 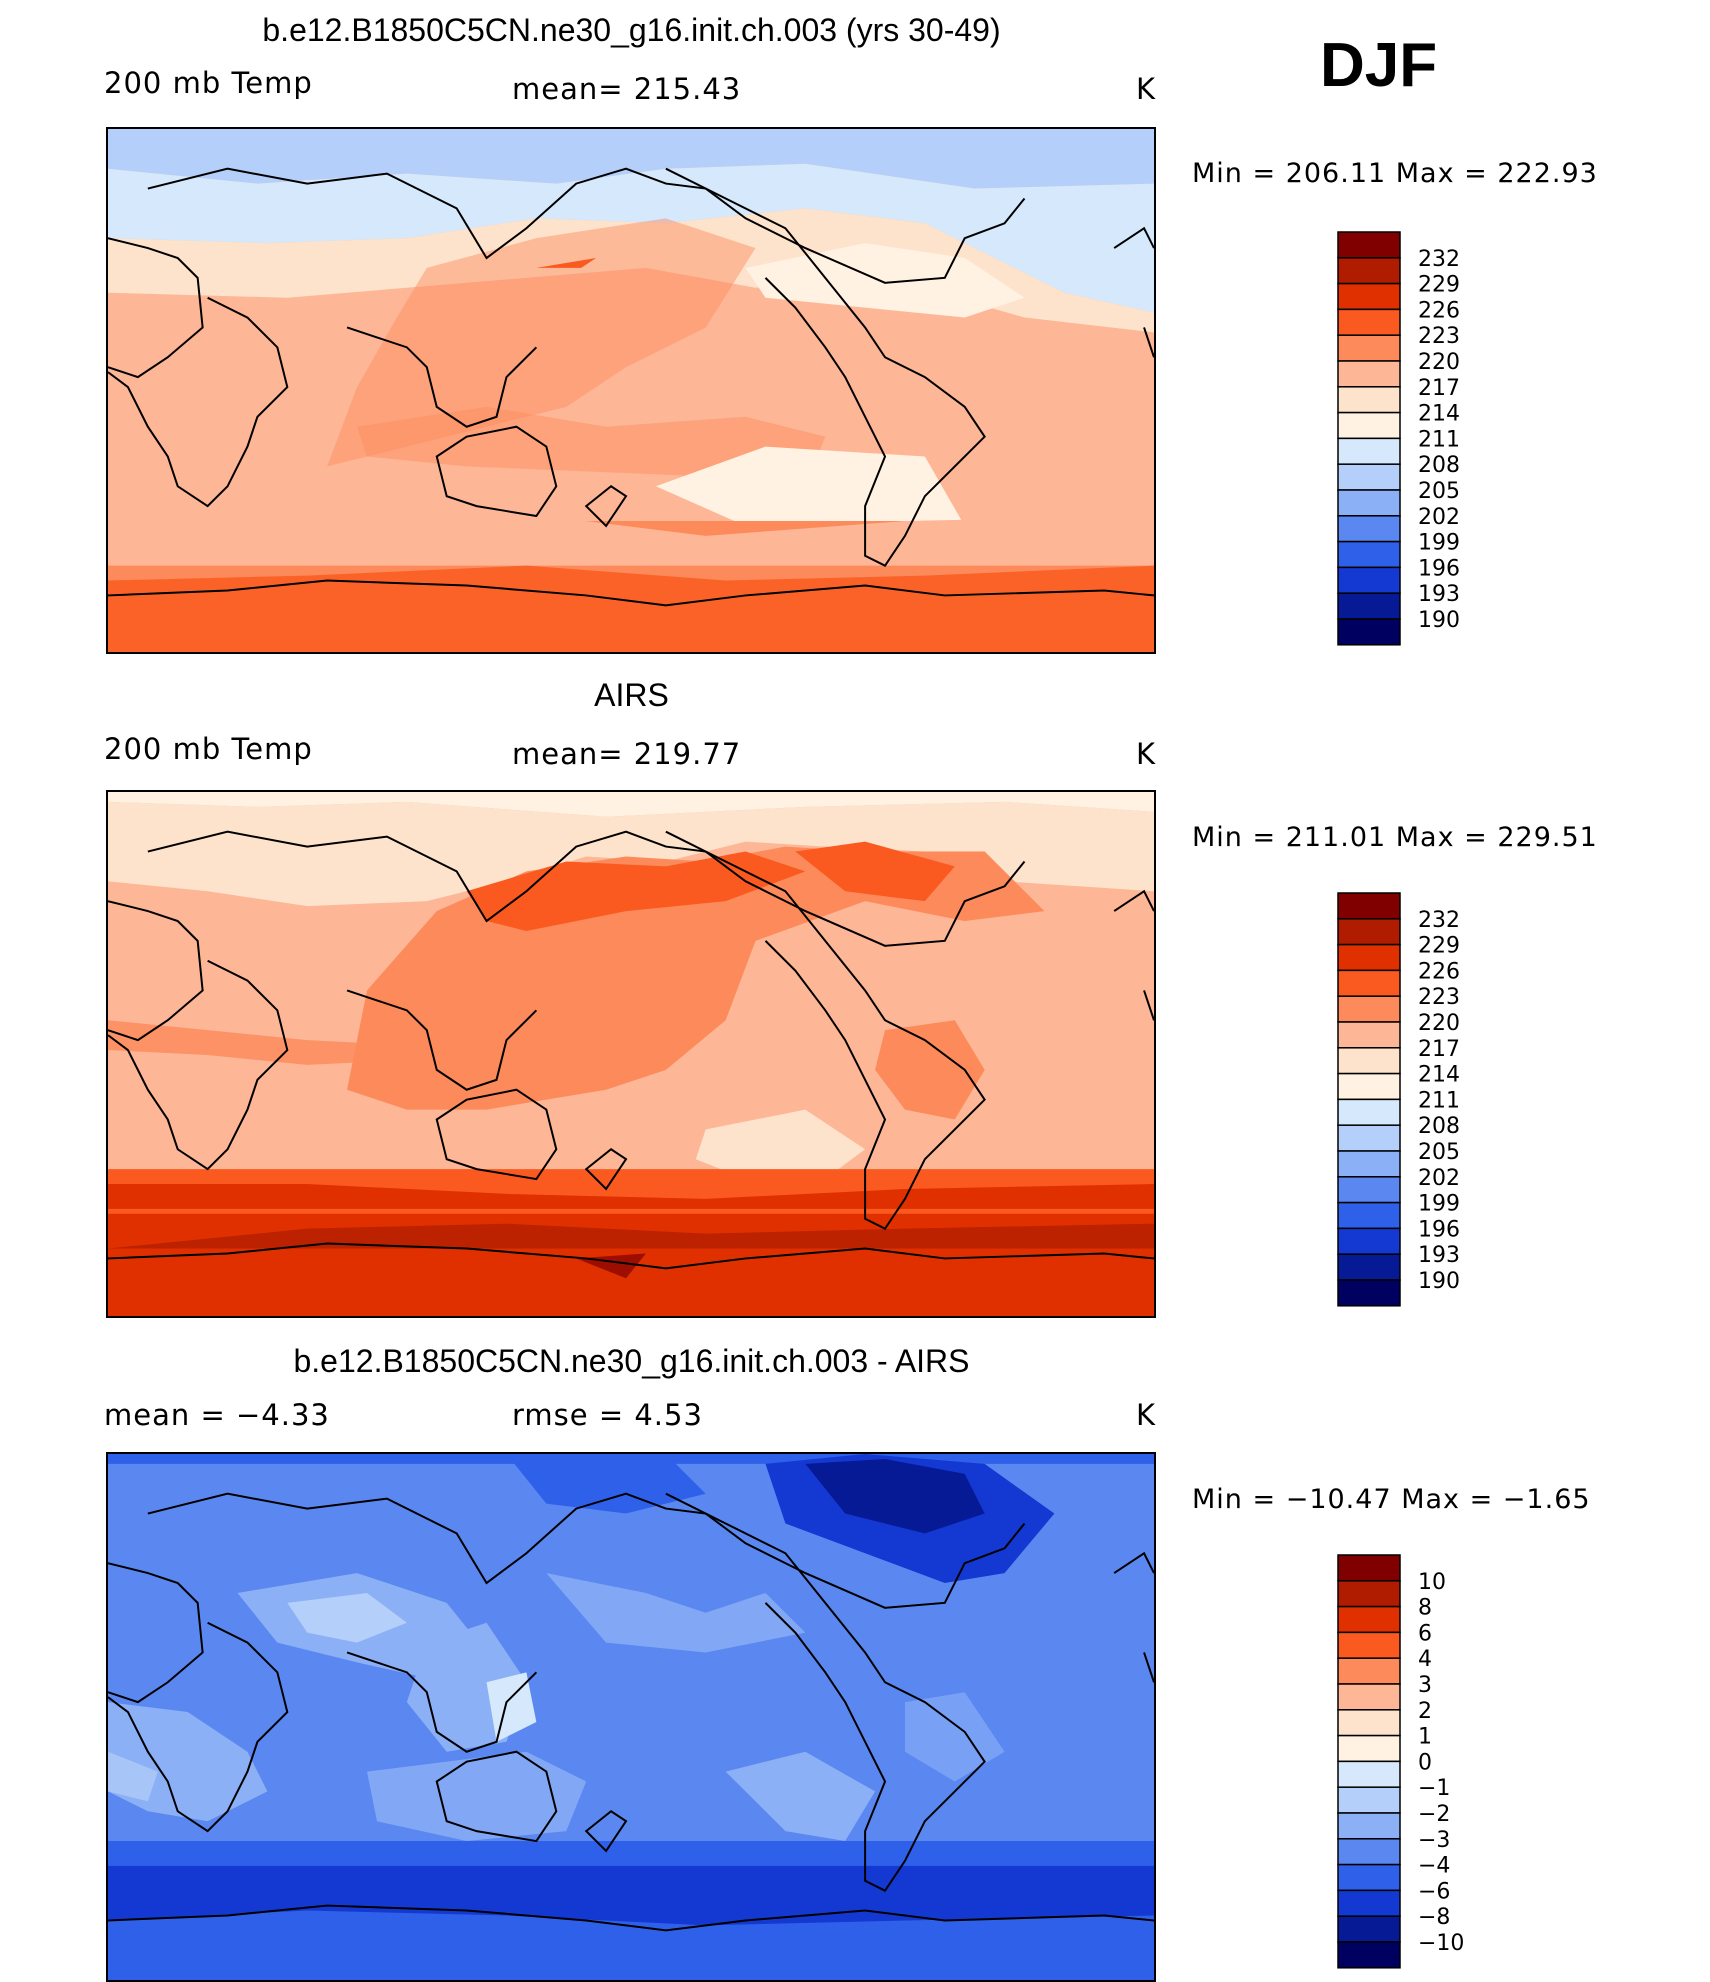 I want to click on colorbar-tick-label: −4, so click(x=1434, y=1866).